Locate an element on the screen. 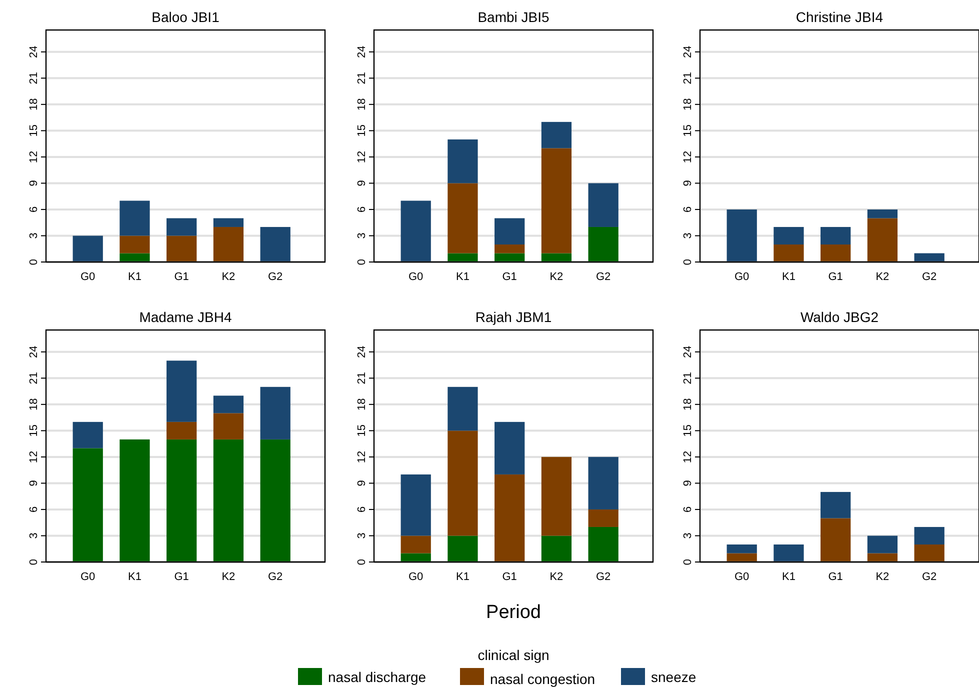 The image size is (979, 687). legend-title: clinical sign is located at coordinates (514, 655).